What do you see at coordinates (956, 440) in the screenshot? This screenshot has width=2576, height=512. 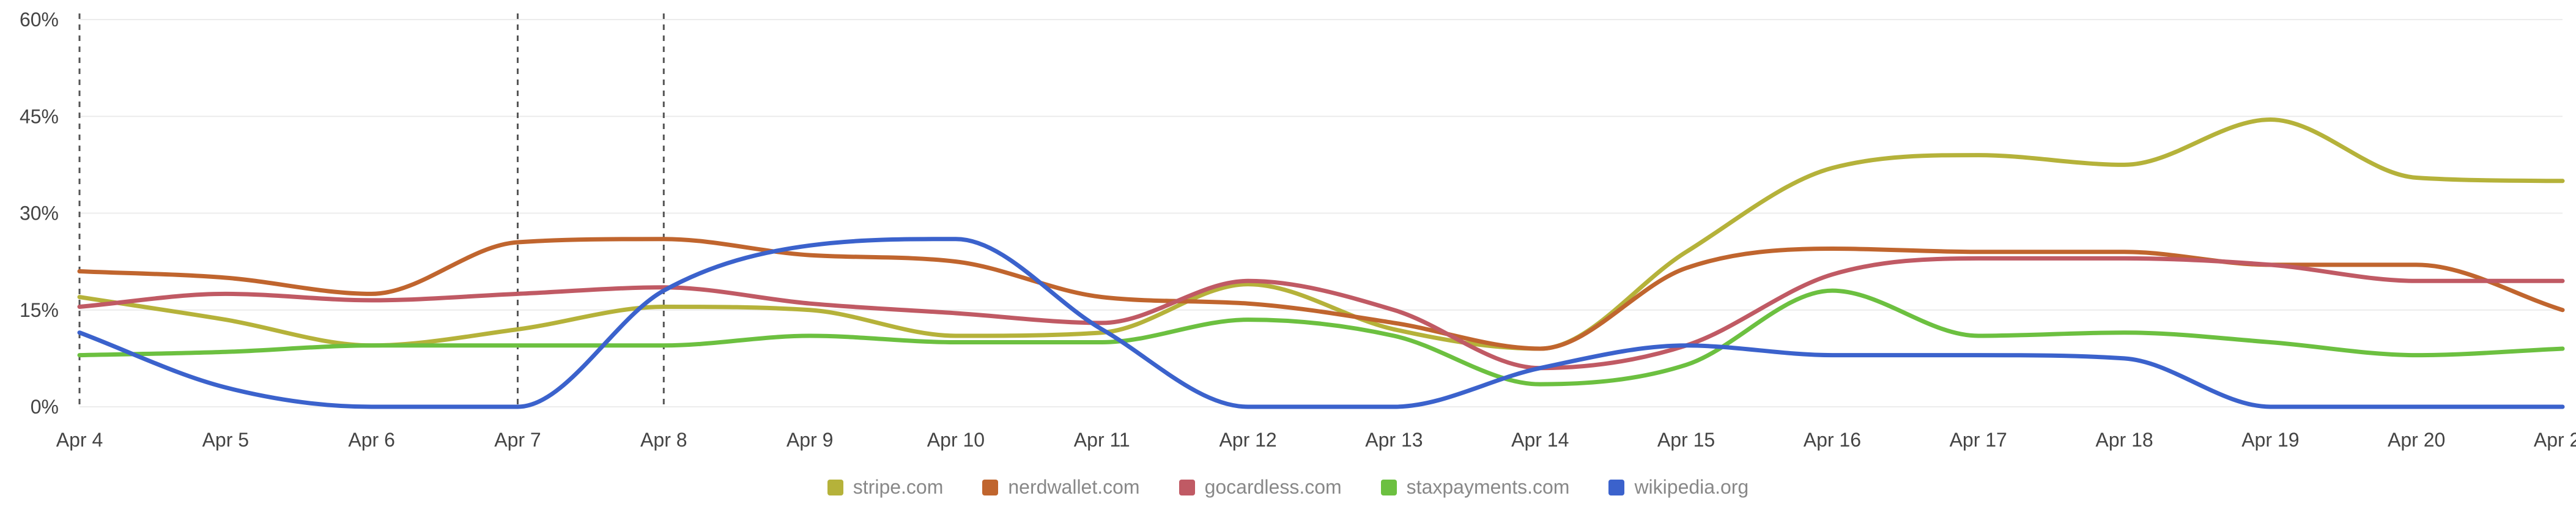 I see `x-tick-label: Apr 10` at bounding box center [956, 440].